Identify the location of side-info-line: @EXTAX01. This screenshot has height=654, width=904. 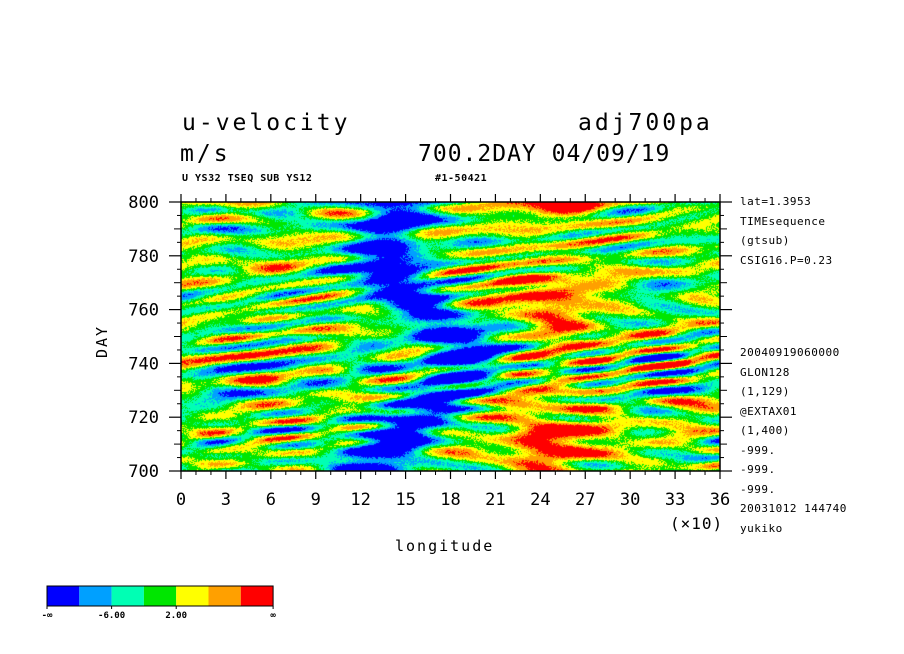
(768, 411).